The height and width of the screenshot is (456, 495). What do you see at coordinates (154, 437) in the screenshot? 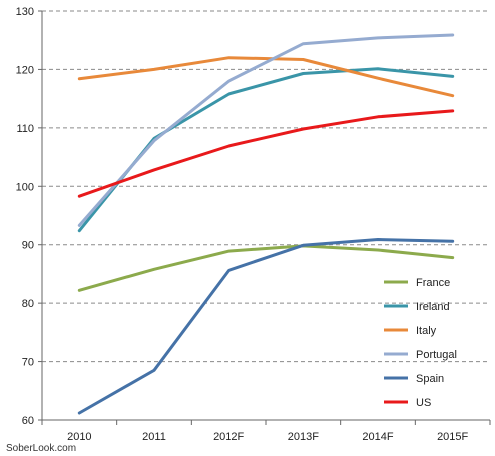
I see `x-tick-label: 2011` at bounding box center [154, 437].